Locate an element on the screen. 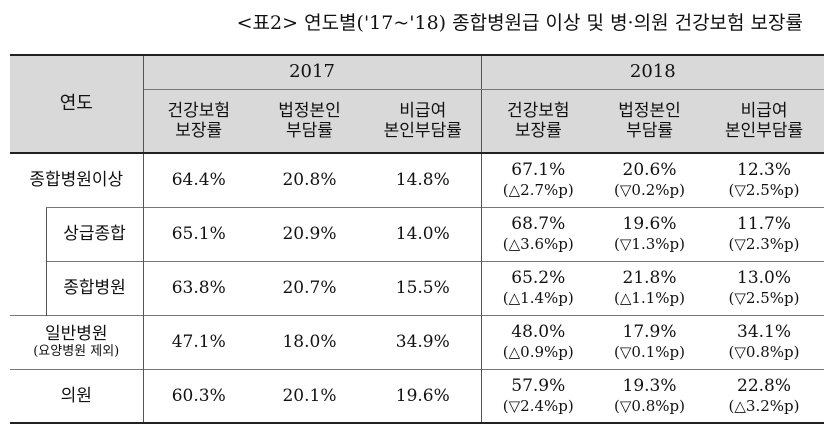  col-header-2017-coverage: 건강보험 보장률 is located at coordinates (198, 121).